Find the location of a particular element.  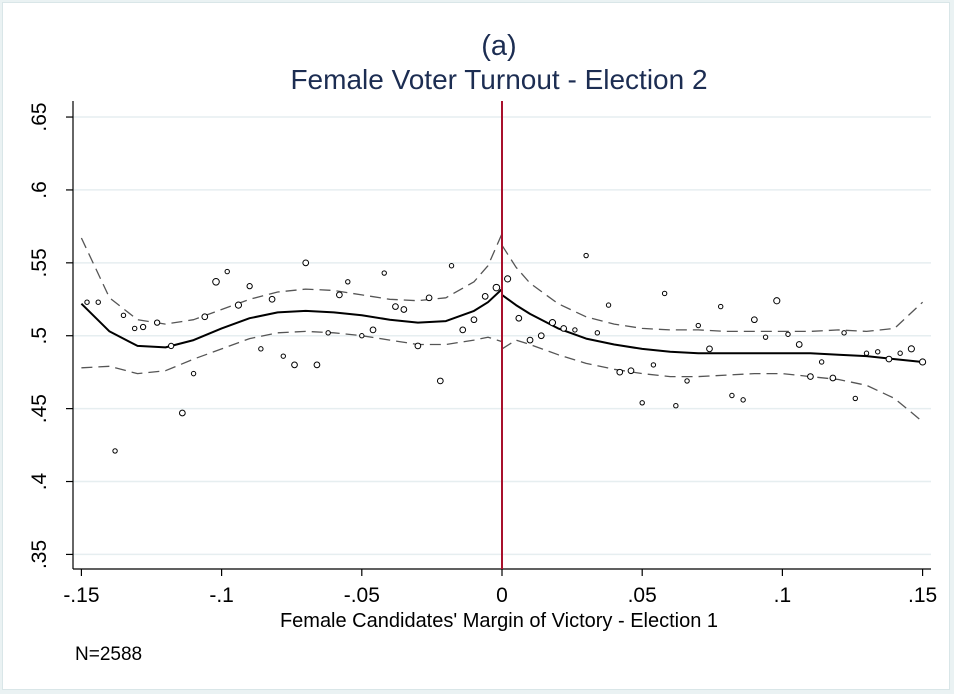

y-tick-label: .55 is located at coordinates (39, 262).